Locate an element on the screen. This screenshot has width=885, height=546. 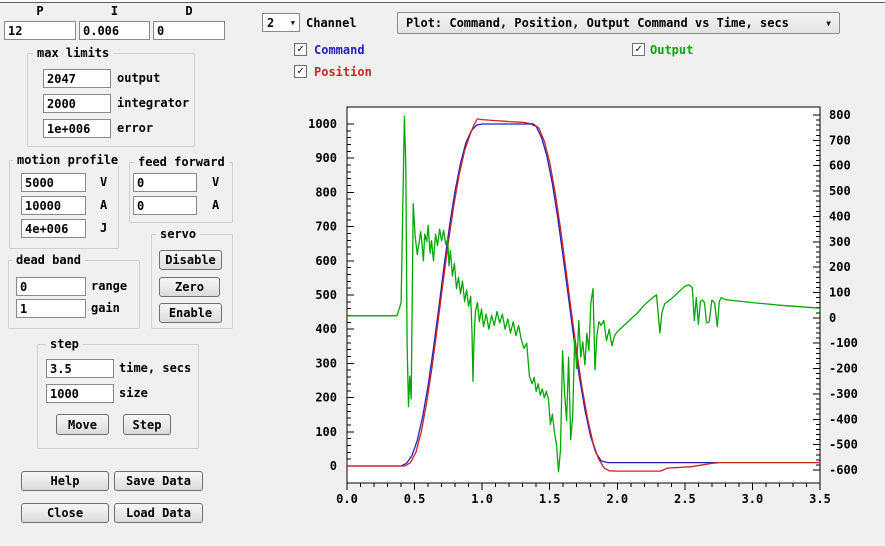
position-checkbox: ✓ is located at coordinates (300, 71).